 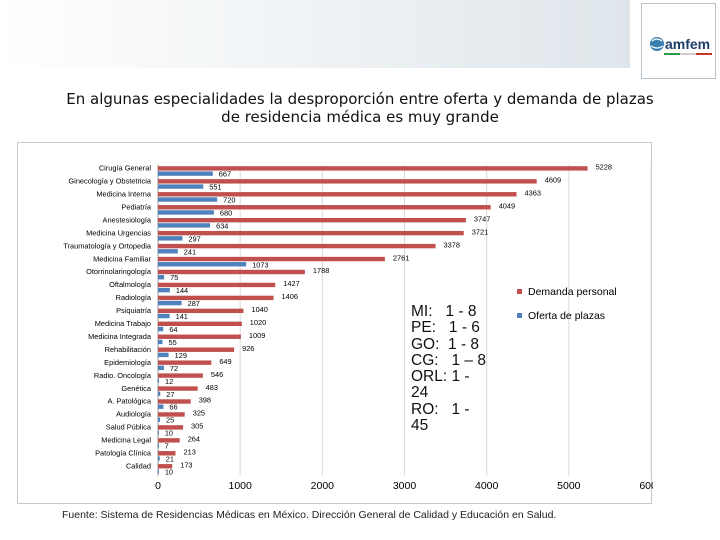 I want to click on category-label: Oftalmología, so click(x=130, y=284).